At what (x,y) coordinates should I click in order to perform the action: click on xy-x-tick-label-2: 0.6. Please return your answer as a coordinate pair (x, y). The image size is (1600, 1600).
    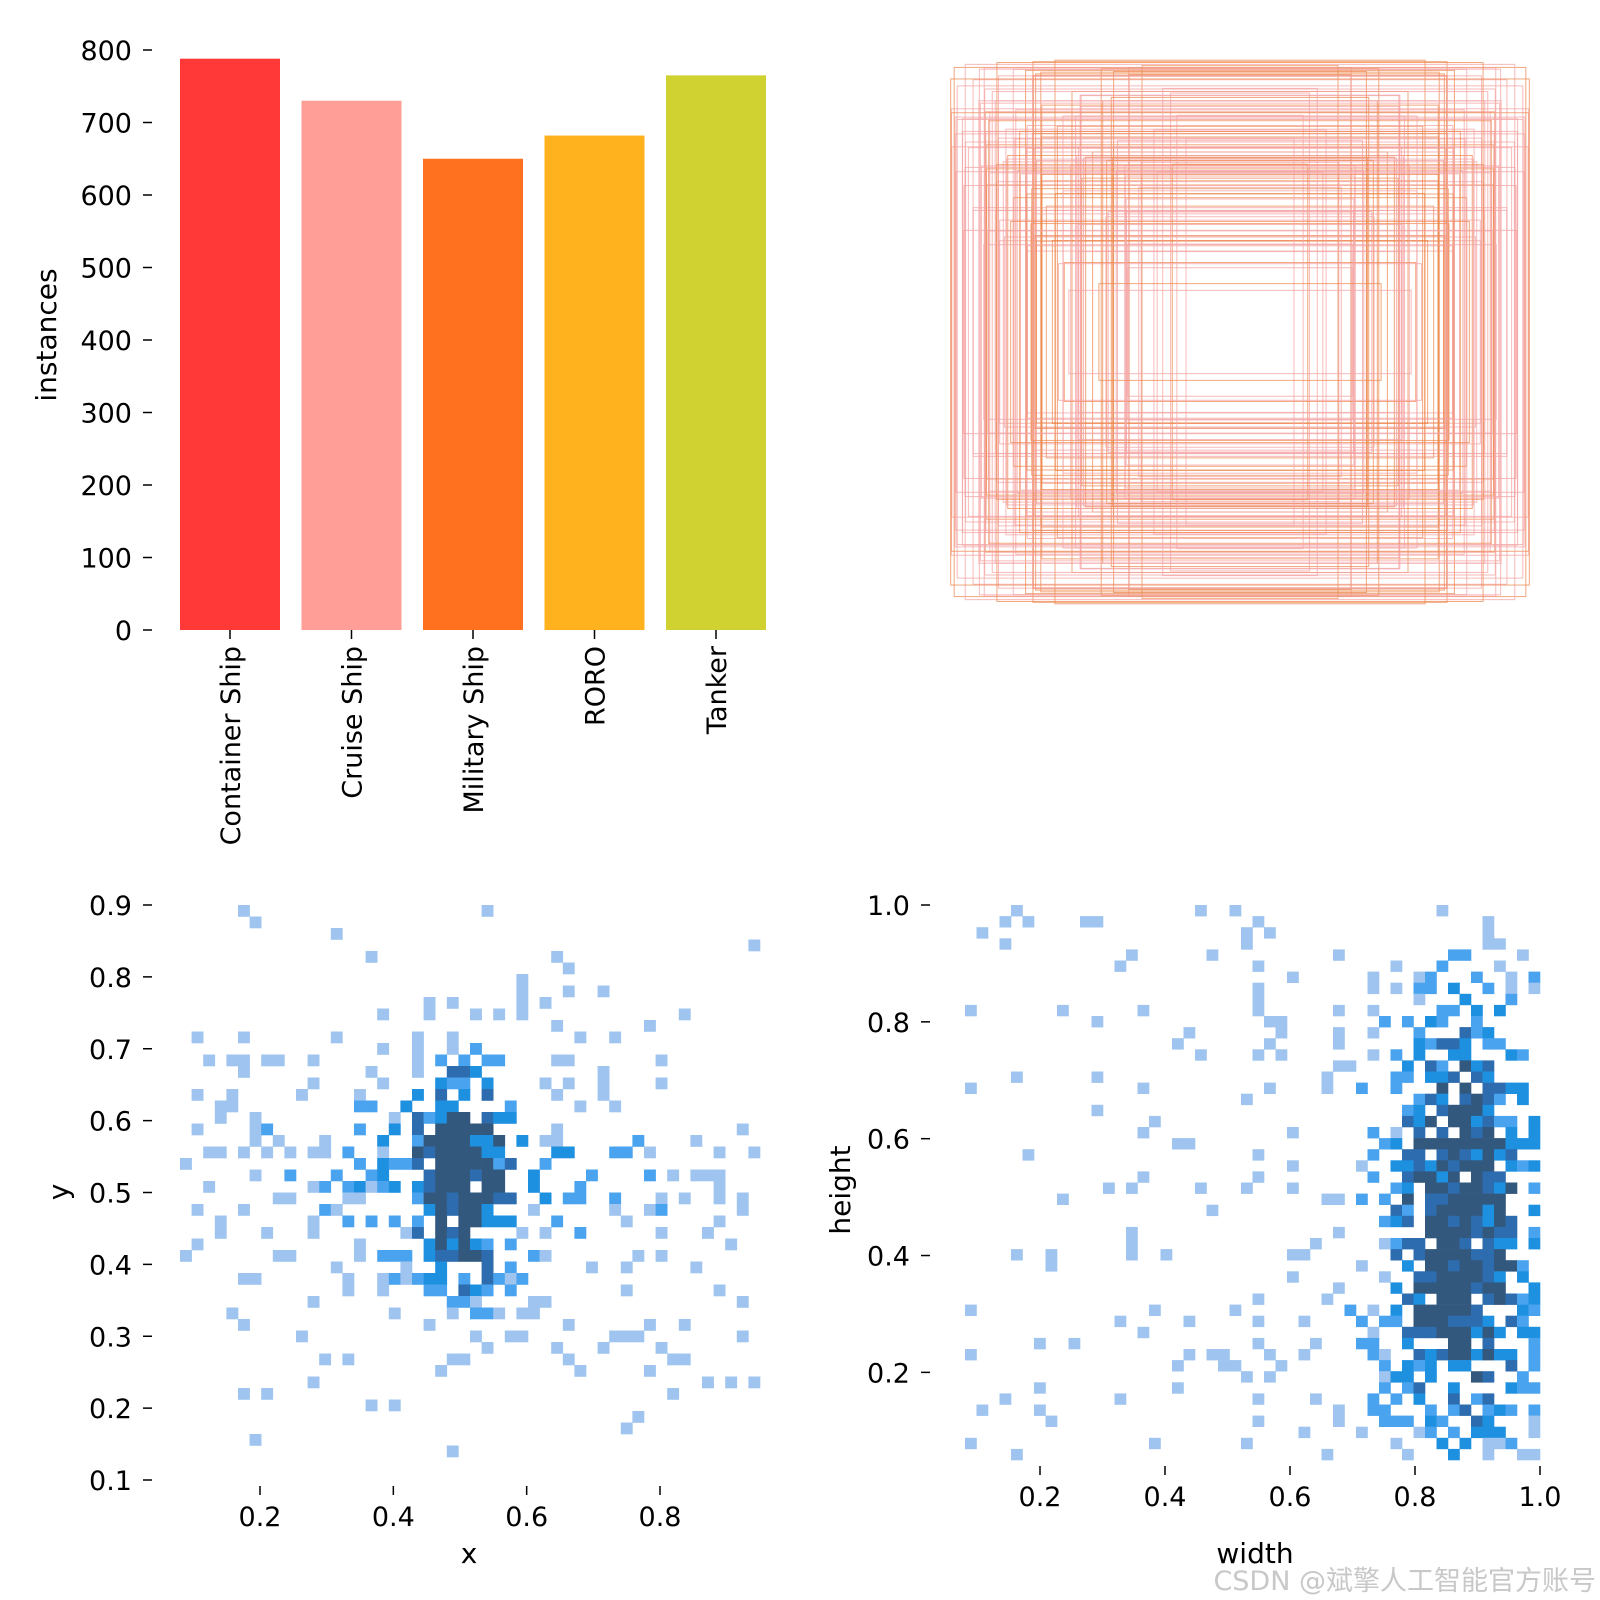
    Looking at the image, I should click on (526, 1517).